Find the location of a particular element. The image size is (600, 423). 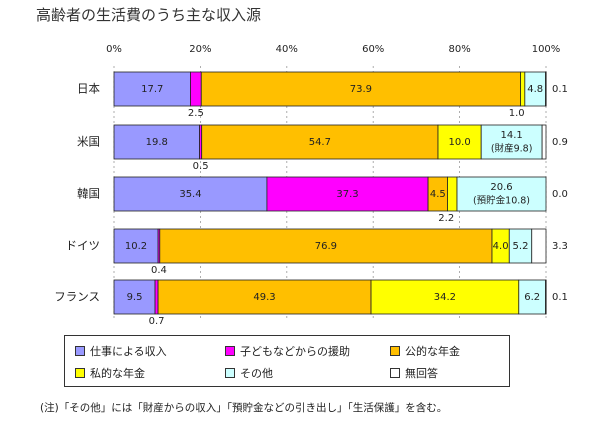

data-label: 0.0 is located at coordinates (560, 194).